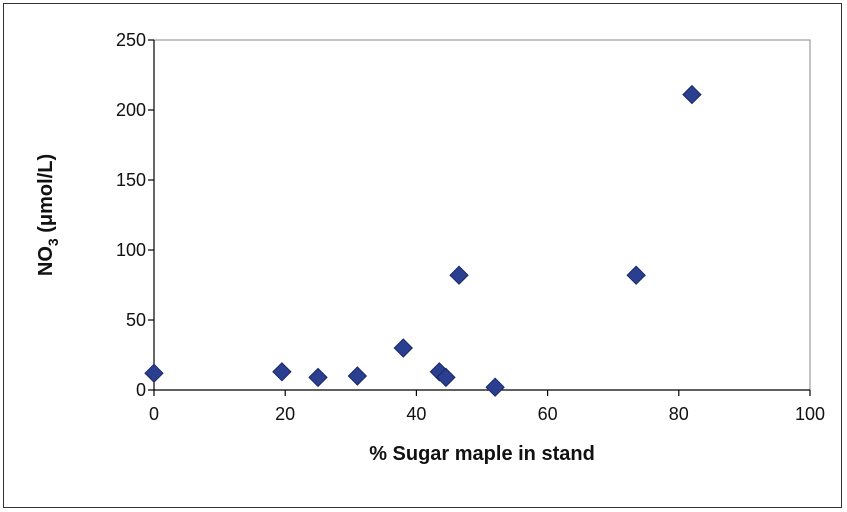 The image size is (847, 512). Describe the element at coordinates (131, 40) in the screenshot. I see `y-tick-label: 250` at that location.